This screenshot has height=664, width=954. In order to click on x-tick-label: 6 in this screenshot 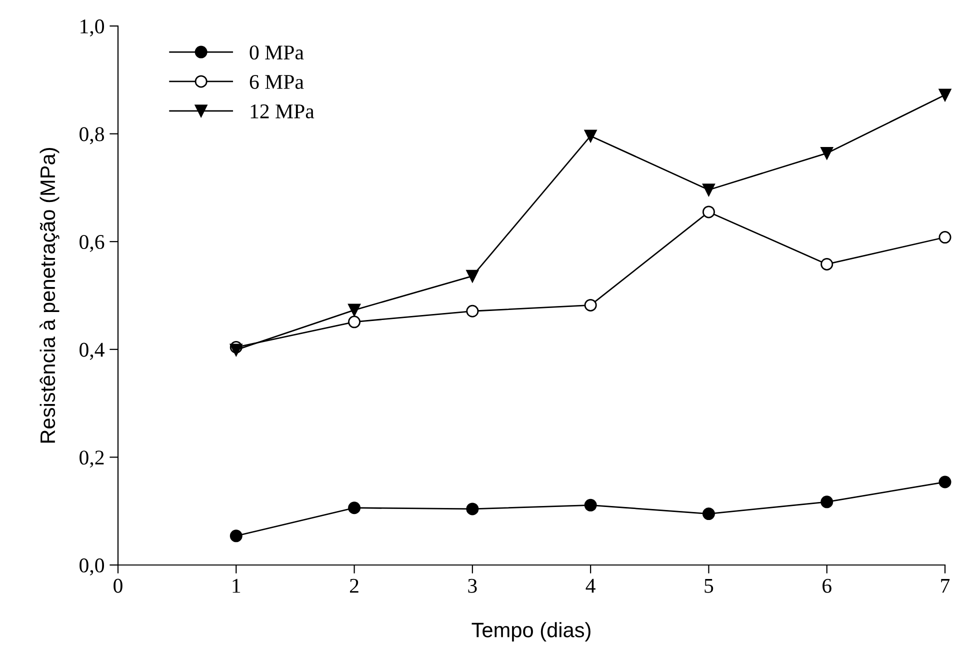, I will do `click(827, 585)`.